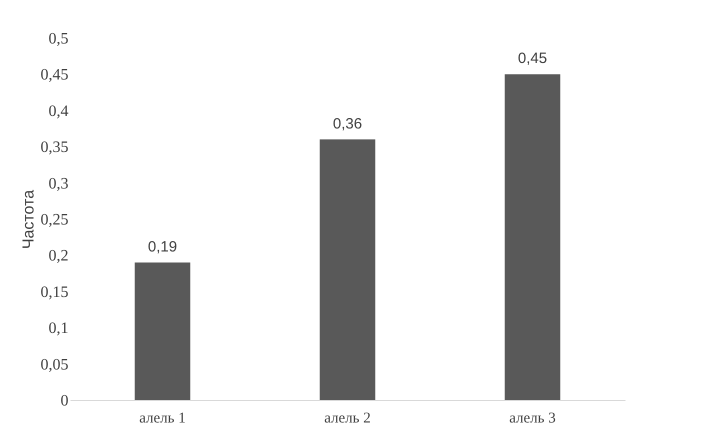 This screenshot has height=440, width=724. I want to click on data-label: 0,36, so click(347, 123).